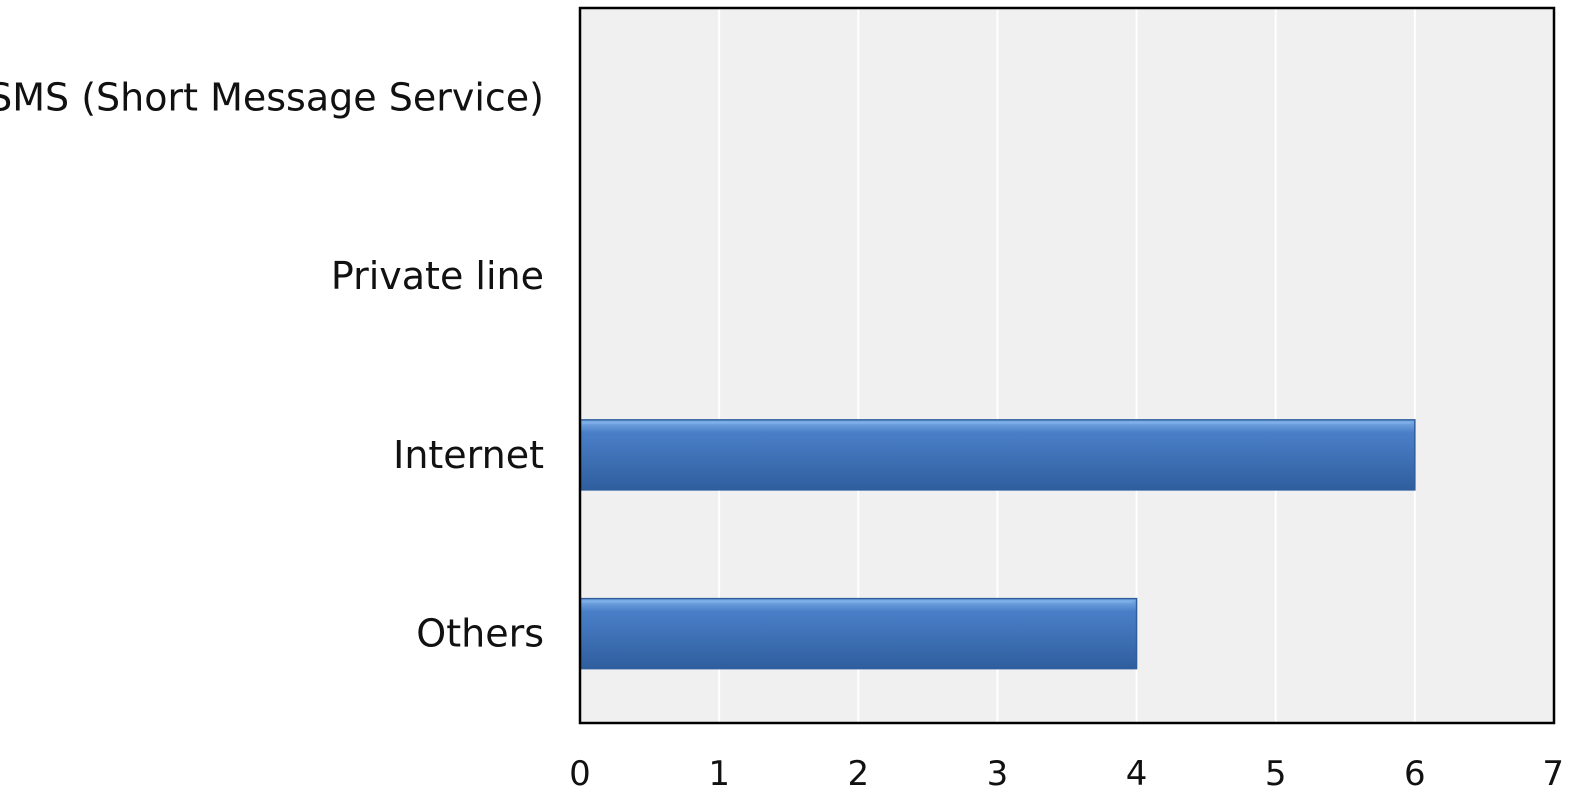  Describe the element at coordinates (272, 97) in the screenshot. I see `category-label: SMS (Short Message Service)` at that location.